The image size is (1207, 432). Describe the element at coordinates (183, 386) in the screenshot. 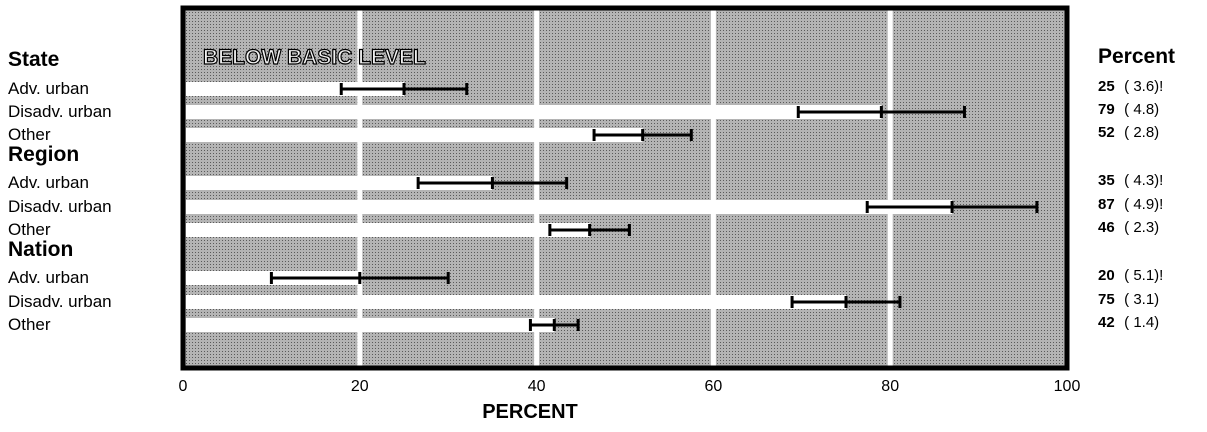

I see `x-tick-label: 0` at that location.